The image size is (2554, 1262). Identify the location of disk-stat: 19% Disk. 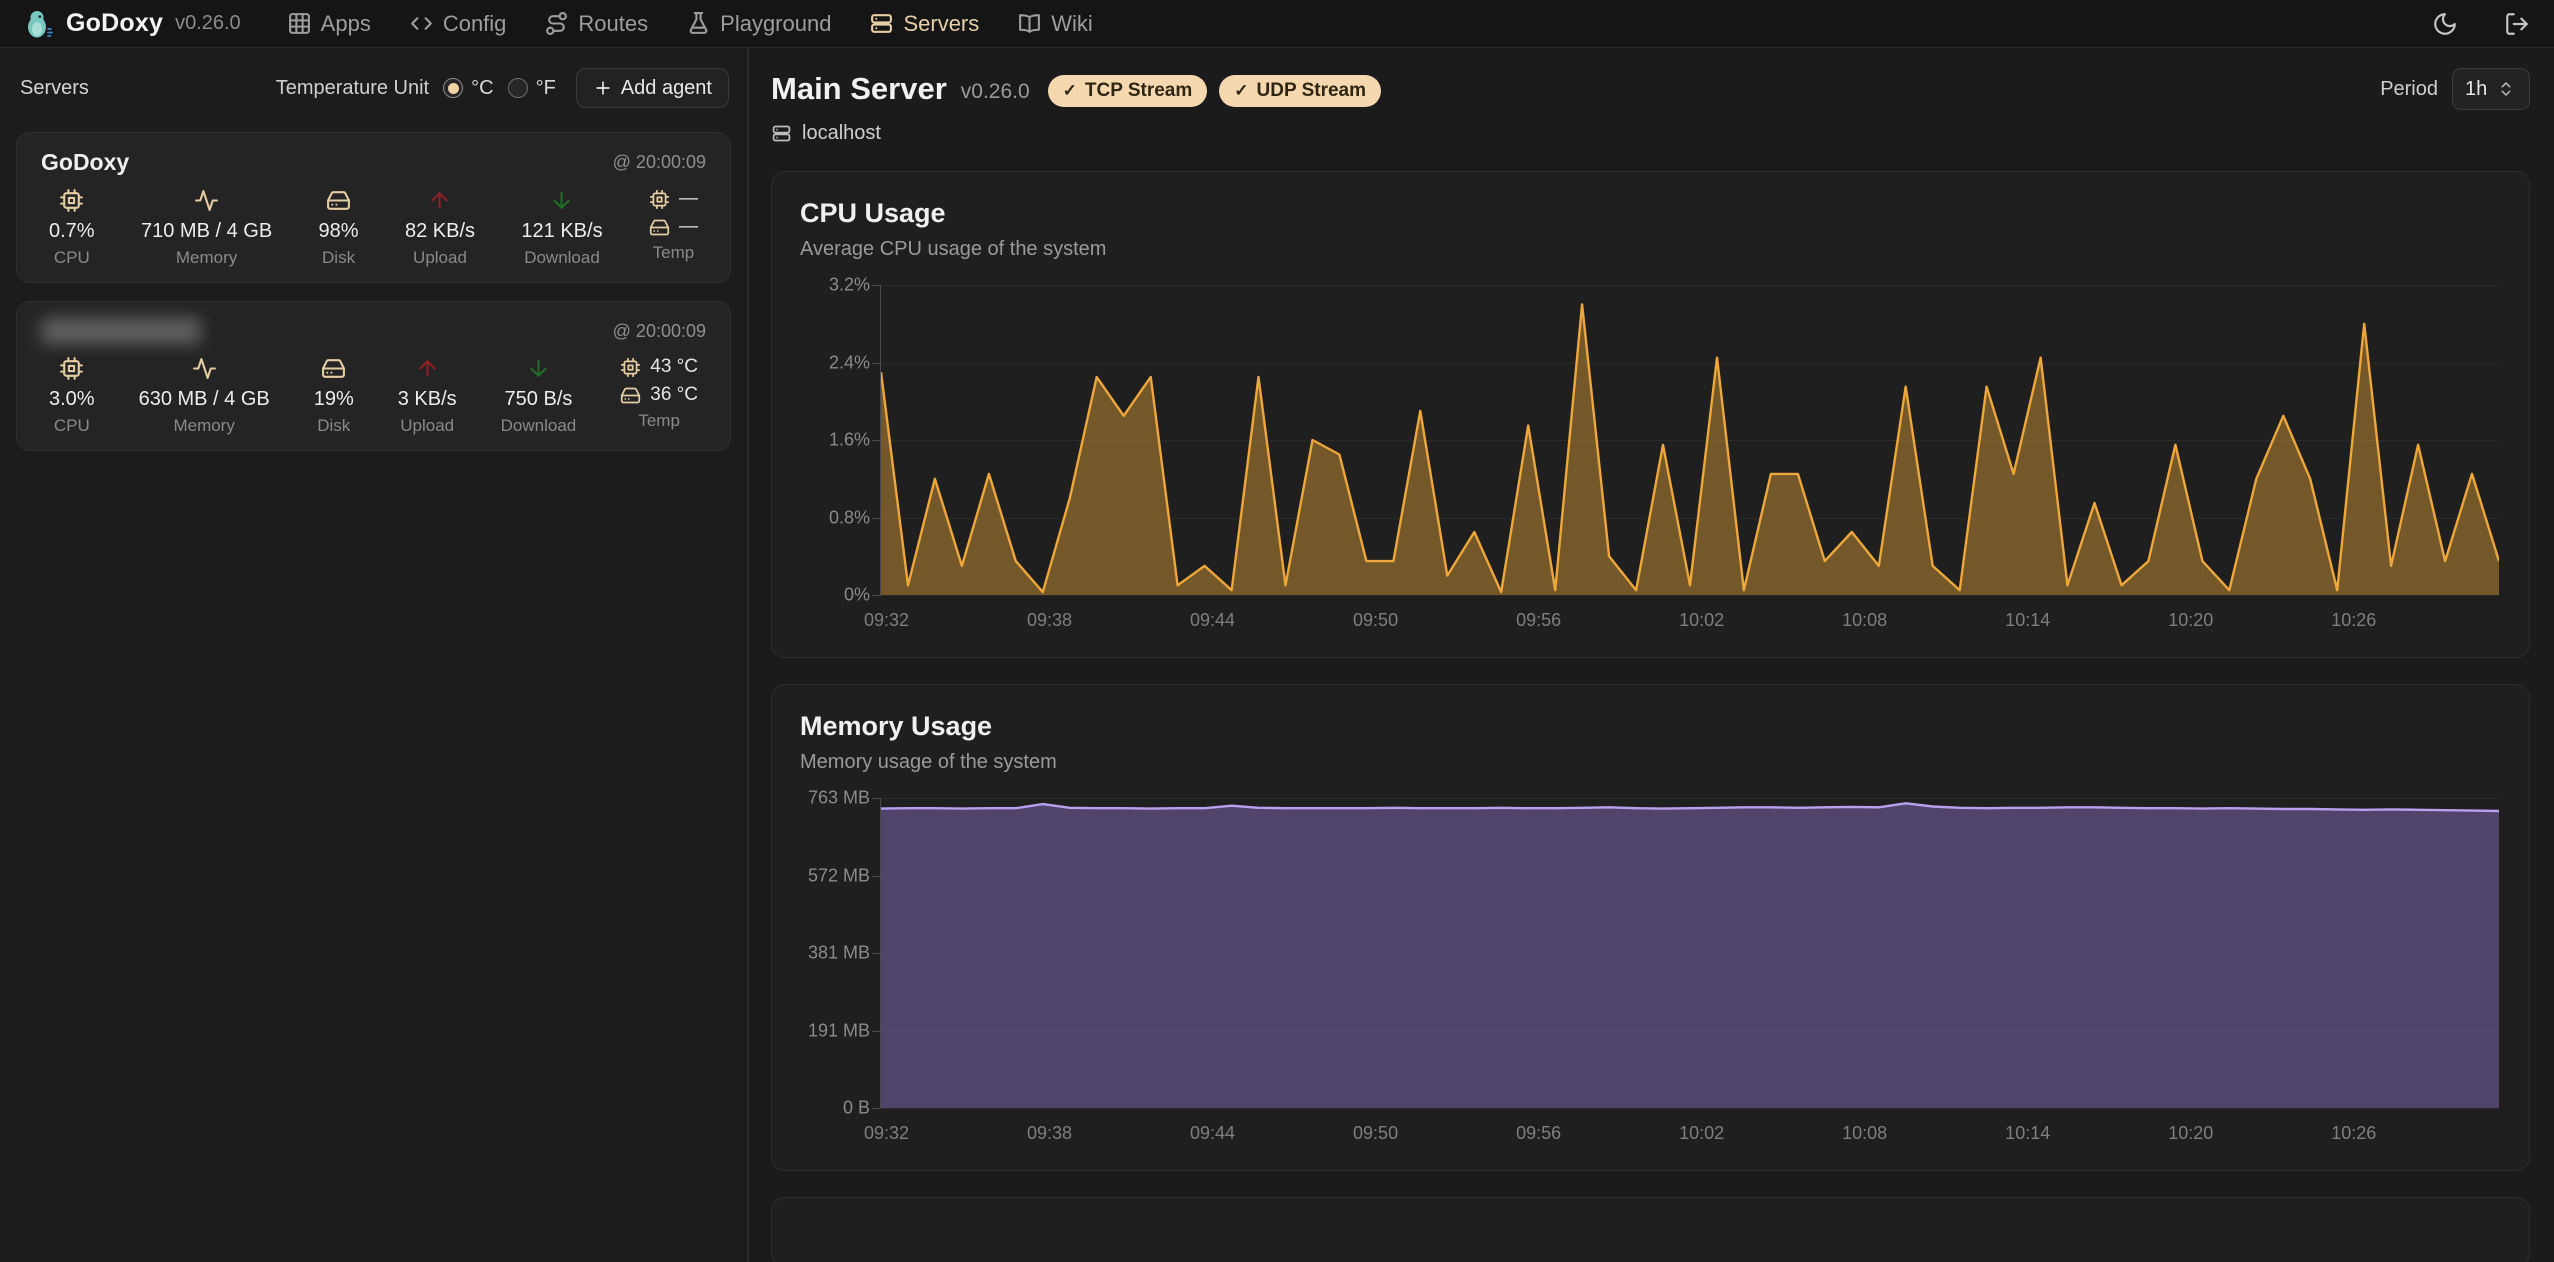
(334, 396).